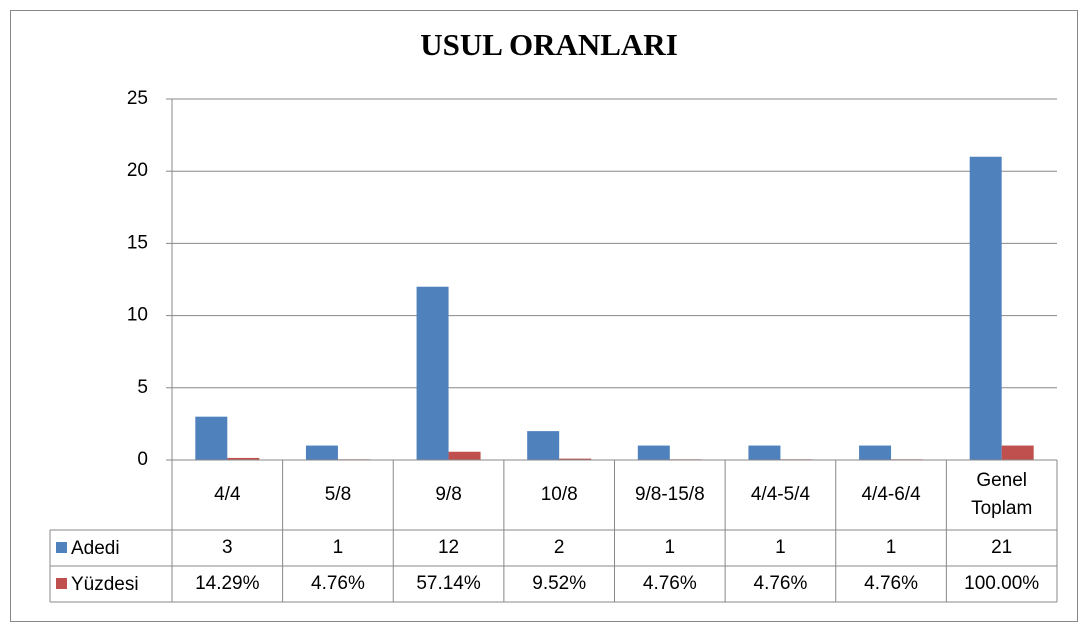 The height and width of the screenshot is (631, 1088). What do you see at coordinates (1002, 547) in the screenshot?
I see `table-value: 21` at bounding box center [1002, 547].